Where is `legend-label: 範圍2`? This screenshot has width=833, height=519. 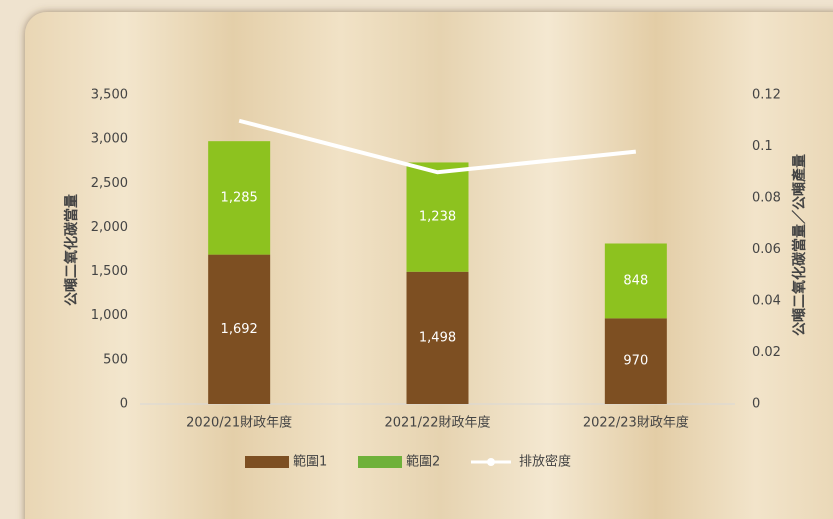 legend-label: 範圍2 is located at coordinates (423, 462).